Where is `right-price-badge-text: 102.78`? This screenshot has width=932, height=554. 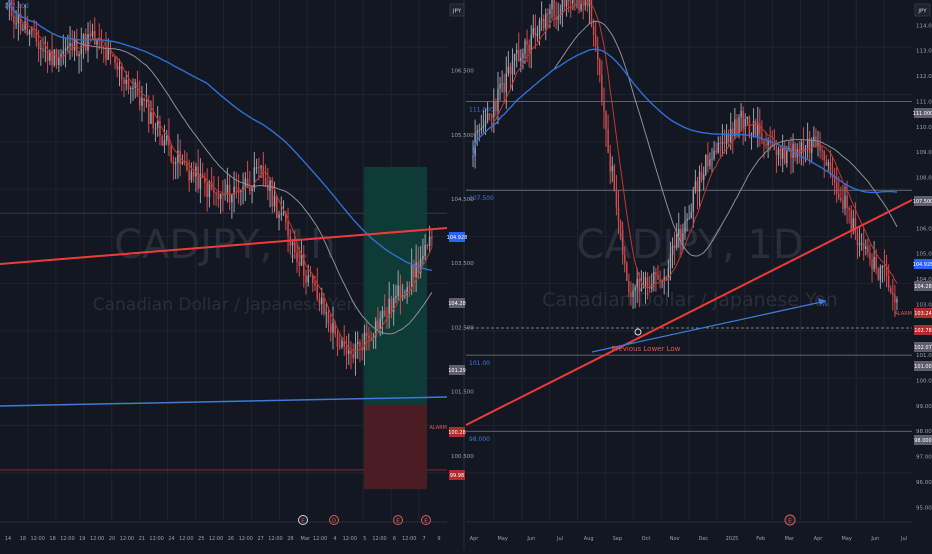
right-price-badge-text: 102.78 is located at coordinates (923, 331).